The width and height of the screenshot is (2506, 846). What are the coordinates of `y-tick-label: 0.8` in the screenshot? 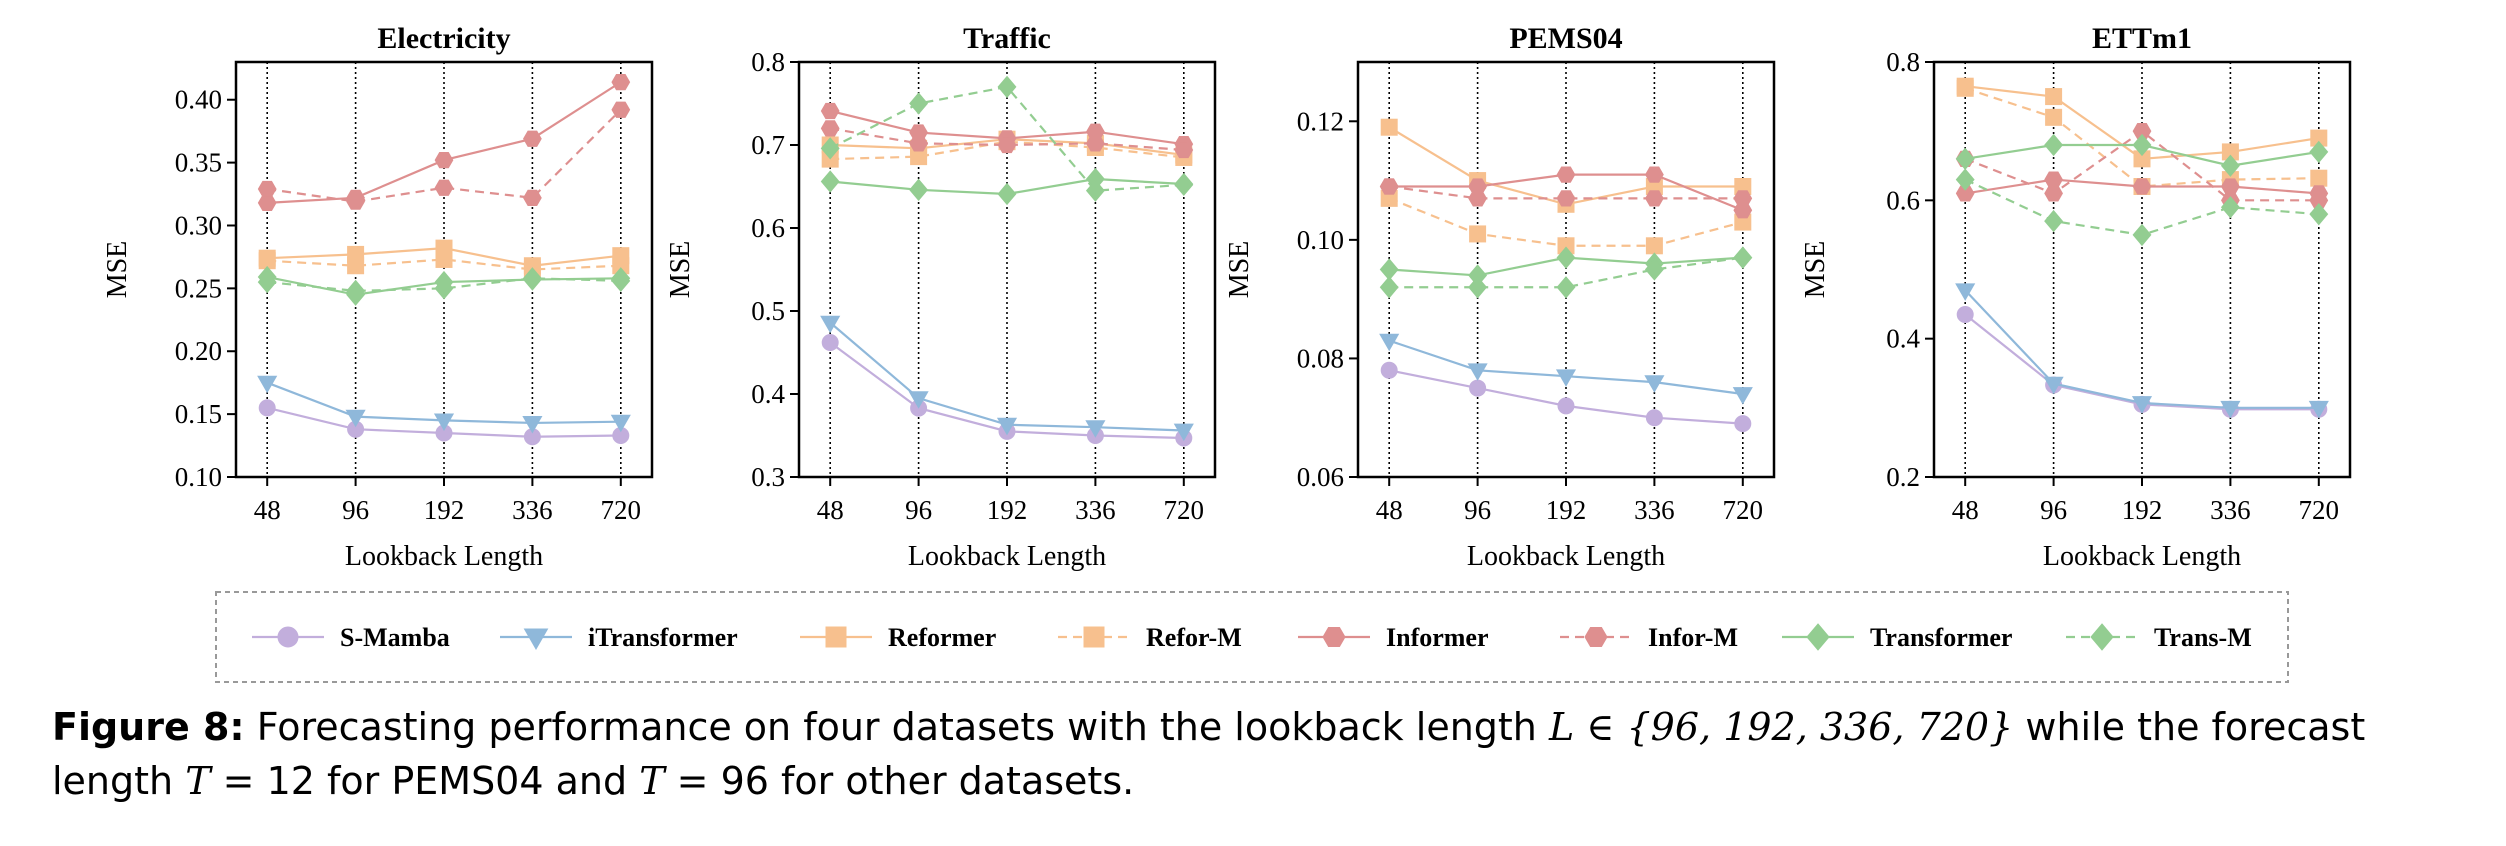 It's located at (1903, 62).